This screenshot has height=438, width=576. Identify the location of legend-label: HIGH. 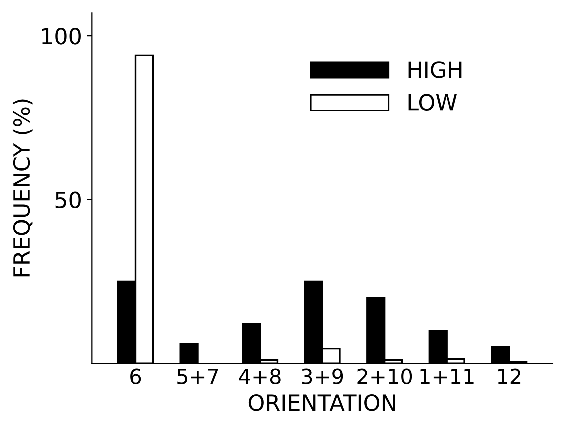
(435, 70).